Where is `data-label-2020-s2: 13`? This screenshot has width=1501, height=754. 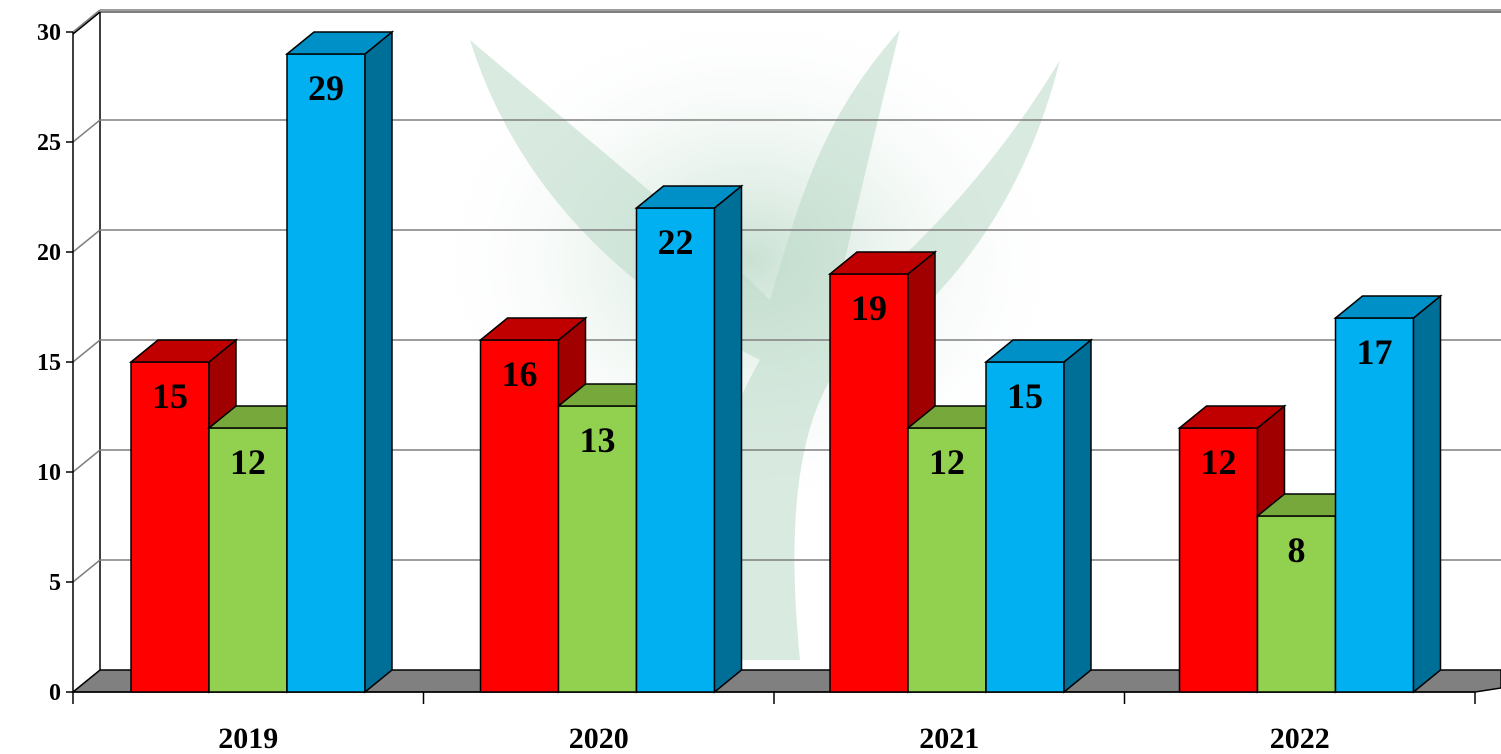 data-label-2020-s2: 13 is located at coordinates (598, 440).